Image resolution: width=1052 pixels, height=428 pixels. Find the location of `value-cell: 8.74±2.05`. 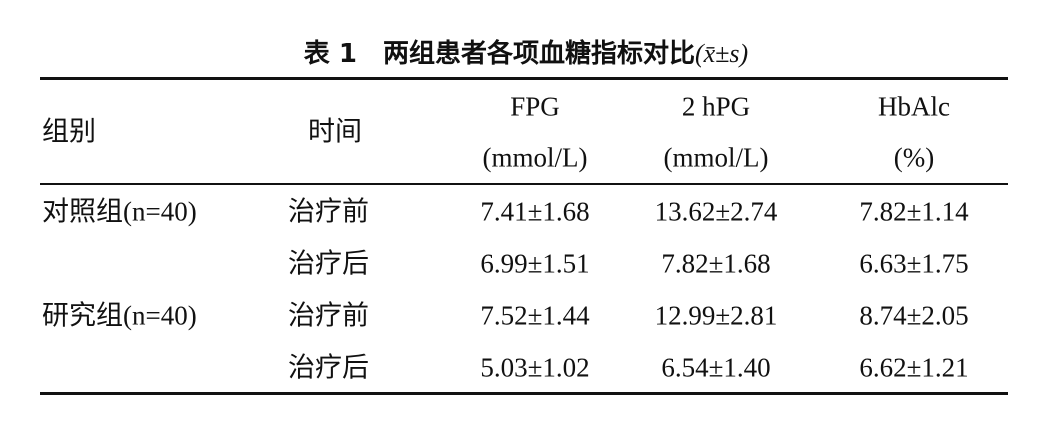

value-cell: 8.74±2.05 is located at coordinates (914, 315).